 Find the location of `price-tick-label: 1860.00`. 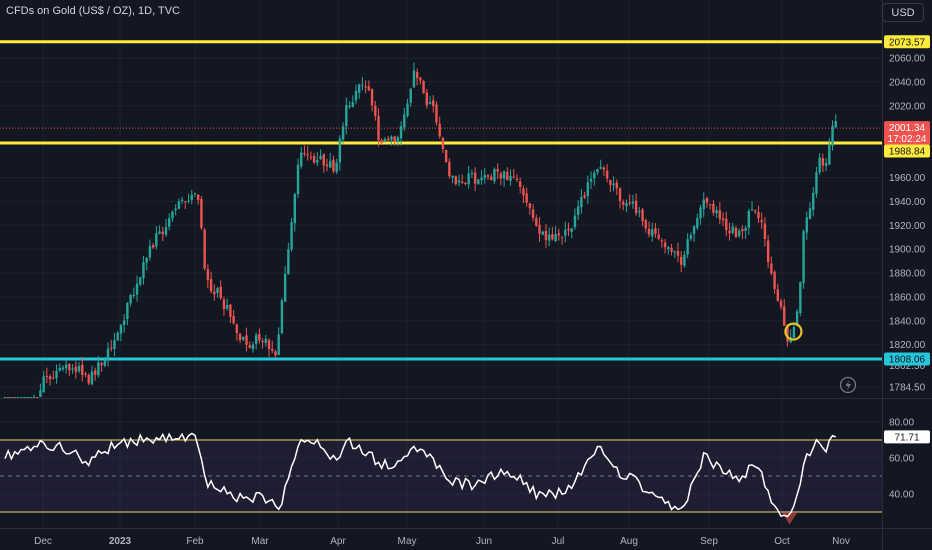

price-tick-label: 1860.00 is located at coordinates (907, 297).